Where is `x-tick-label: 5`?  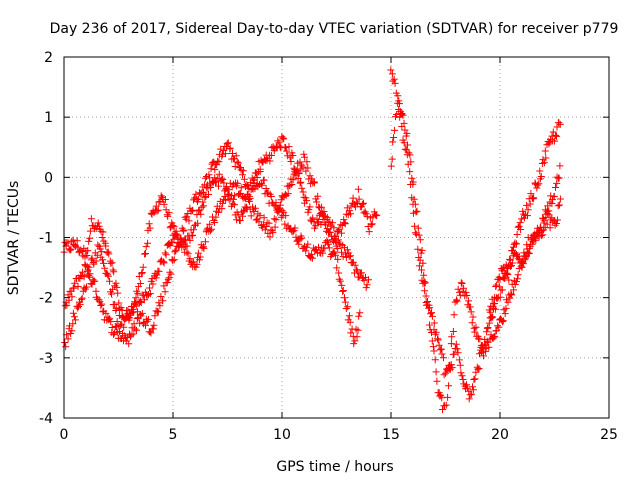
x-tick-label: 5 is located at coordinates (173, 435).